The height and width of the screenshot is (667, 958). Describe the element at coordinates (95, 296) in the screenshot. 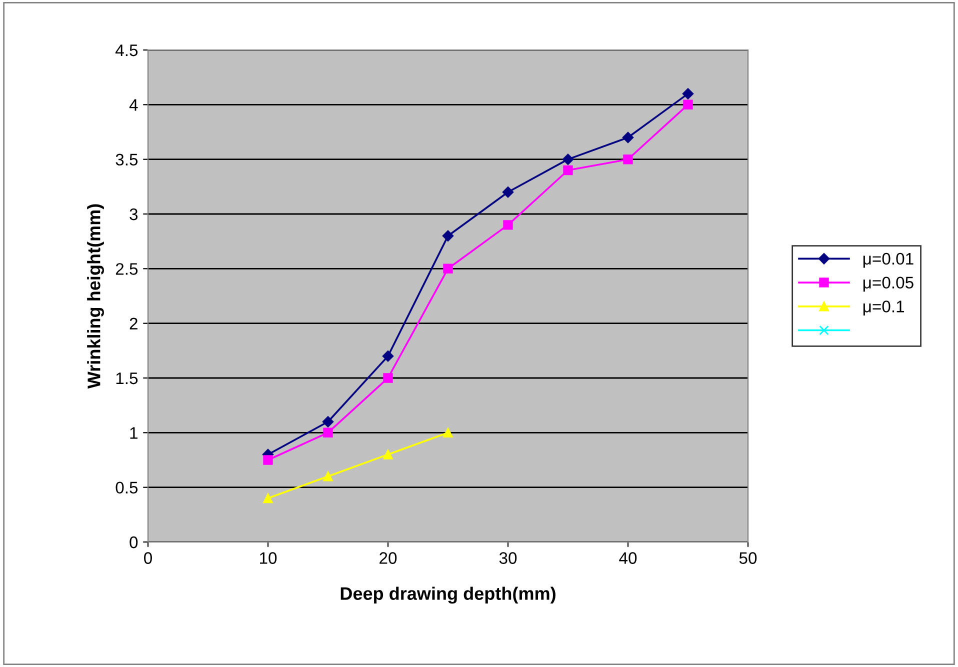

I see `y-axis-title: Wrinkling height(mm)` at that location.